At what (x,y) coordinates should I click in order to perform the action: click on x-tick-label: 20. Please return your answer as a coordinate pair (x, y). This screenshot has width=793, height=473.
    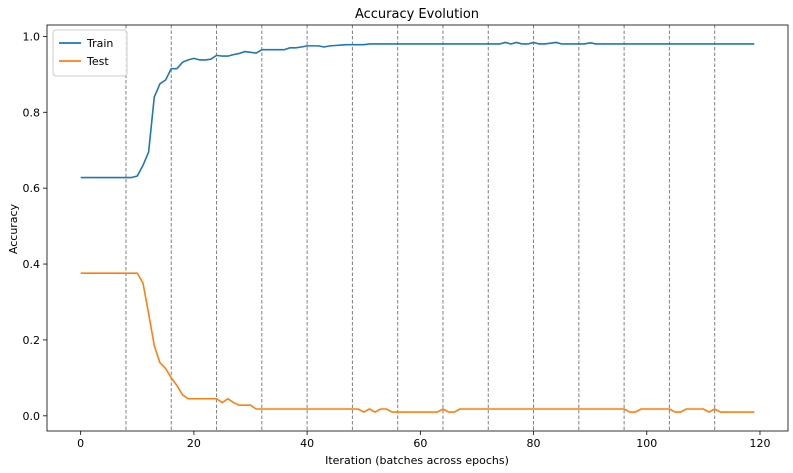
    Looking at the image, I should click on (194, 443).